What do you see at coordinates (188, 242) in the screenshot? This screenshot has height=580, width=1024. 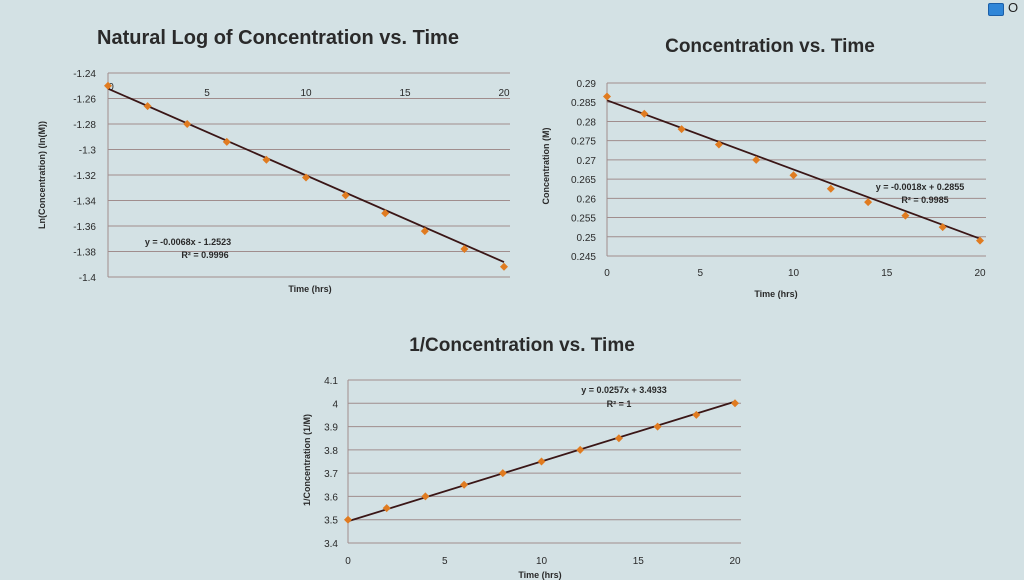 I see `trendline-equation: y = -0.0068x - 1.2523` at bounding box center [188, 242].